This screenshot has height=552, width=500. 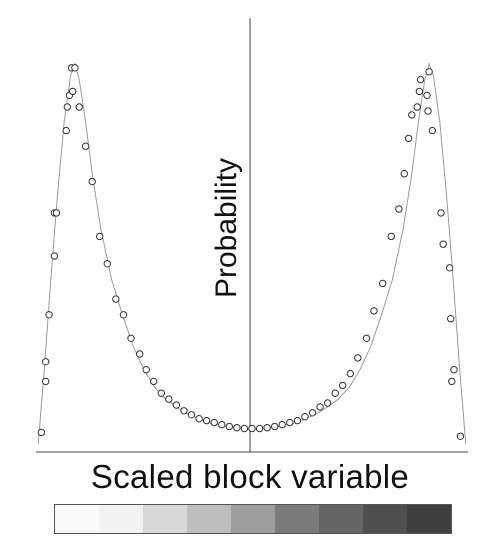 I want to click on colorbar, so click(x=253, y=519).